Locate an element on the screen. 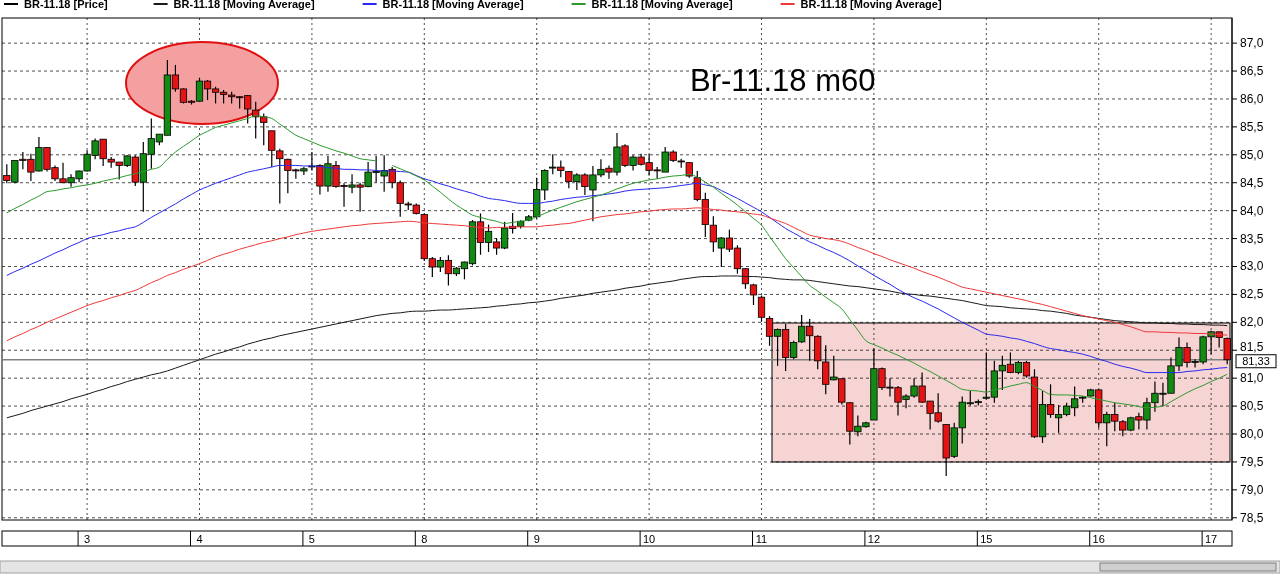  y-tick-label: 84,5 is located at coordinates (1252, 182).